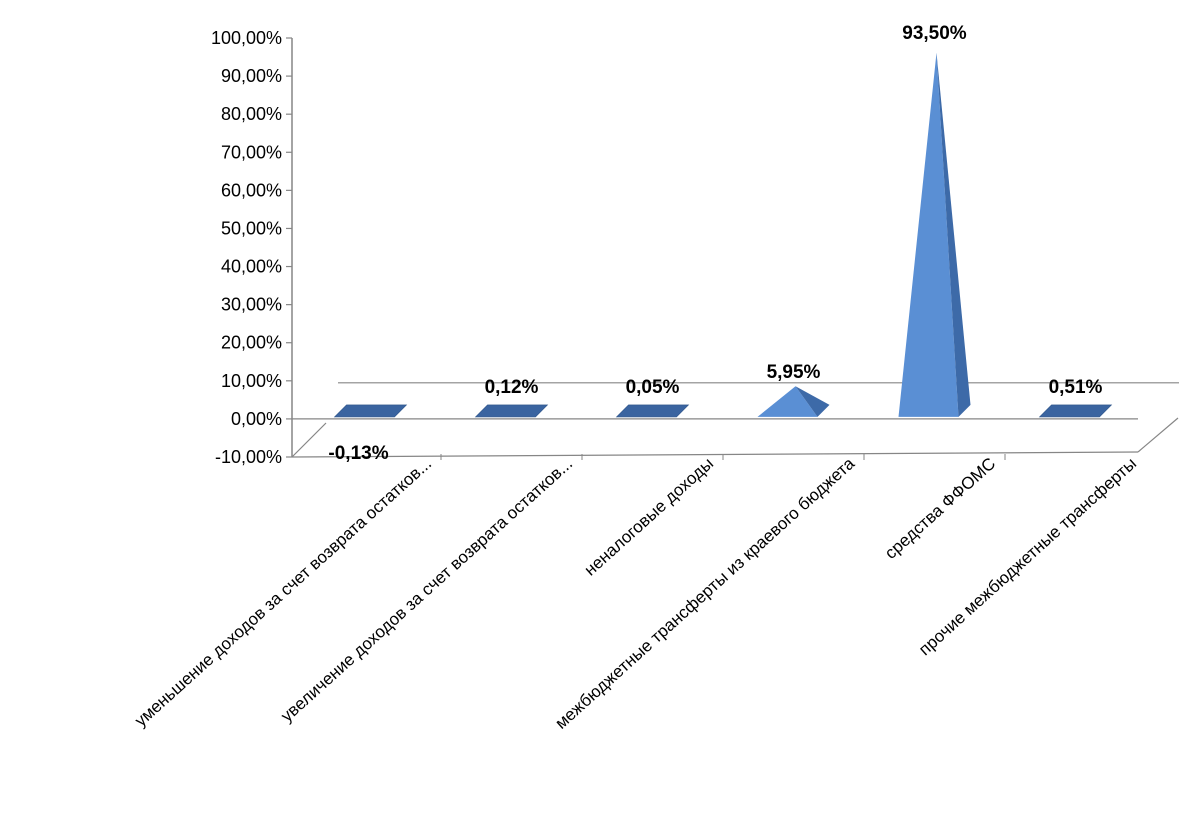 Image resolution: width=1179 pixels, height=814 pixels. I want to click on y-tick-label: 20,00%, so click(251, 343).